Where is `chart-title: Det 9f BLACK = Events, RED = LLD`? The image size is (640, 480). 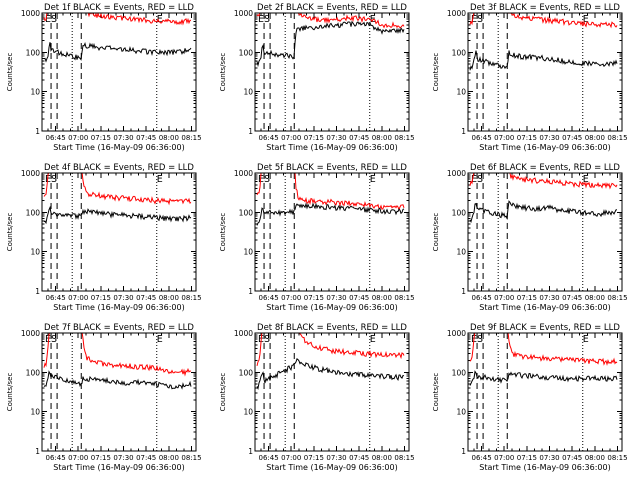 chart-title: Det 9f BLACK = Events, RED = LLD is located at coordinates (545, 328).